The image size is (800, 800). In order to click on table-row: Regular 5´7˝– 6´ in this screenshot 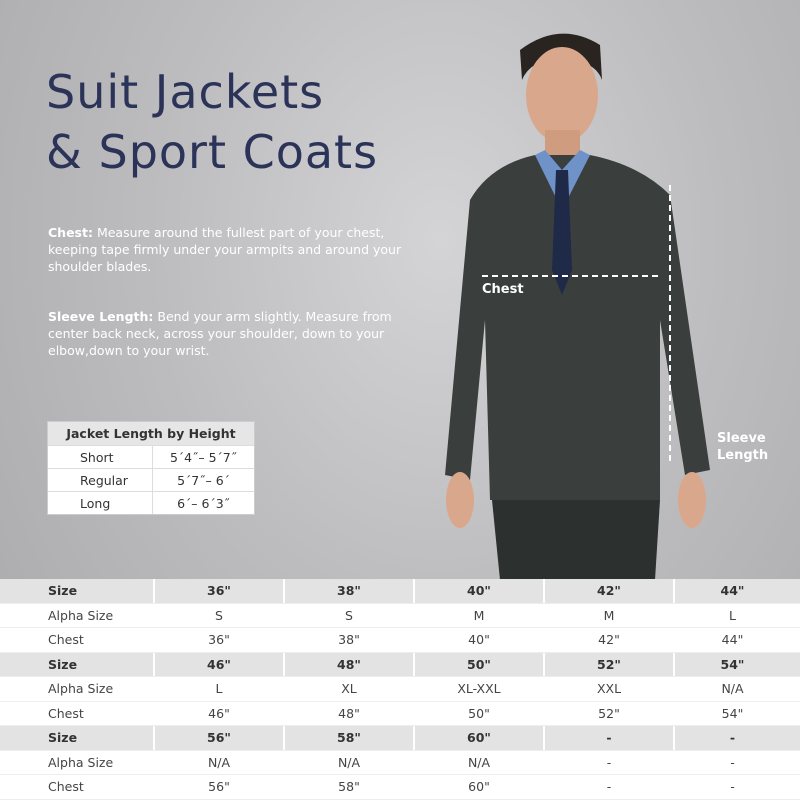, I will do `click(151, 479)`.